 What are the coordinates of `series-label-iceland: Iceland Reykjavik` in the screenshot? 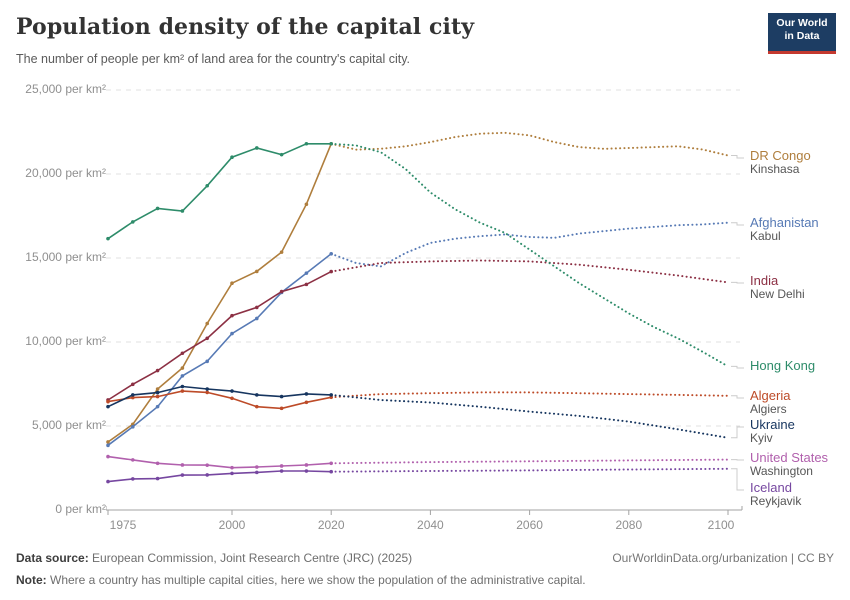 It's located at (800, 494).